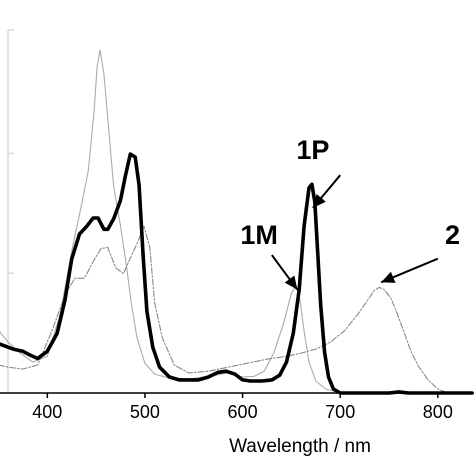  I want to click on x-tick-label: 800, so click(438, 412).